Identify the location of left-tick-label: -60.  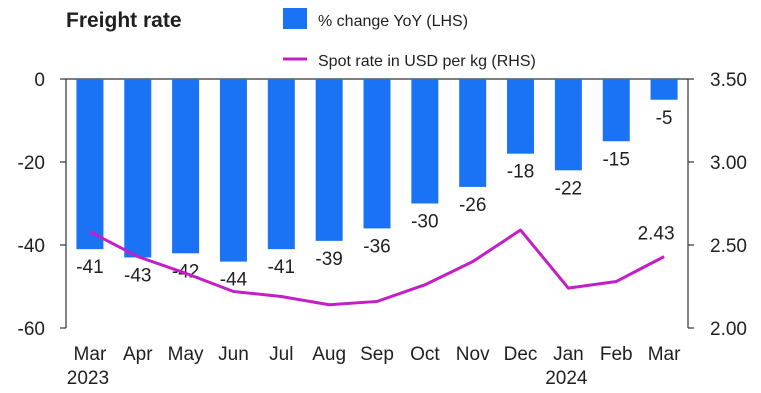
(31, 329).